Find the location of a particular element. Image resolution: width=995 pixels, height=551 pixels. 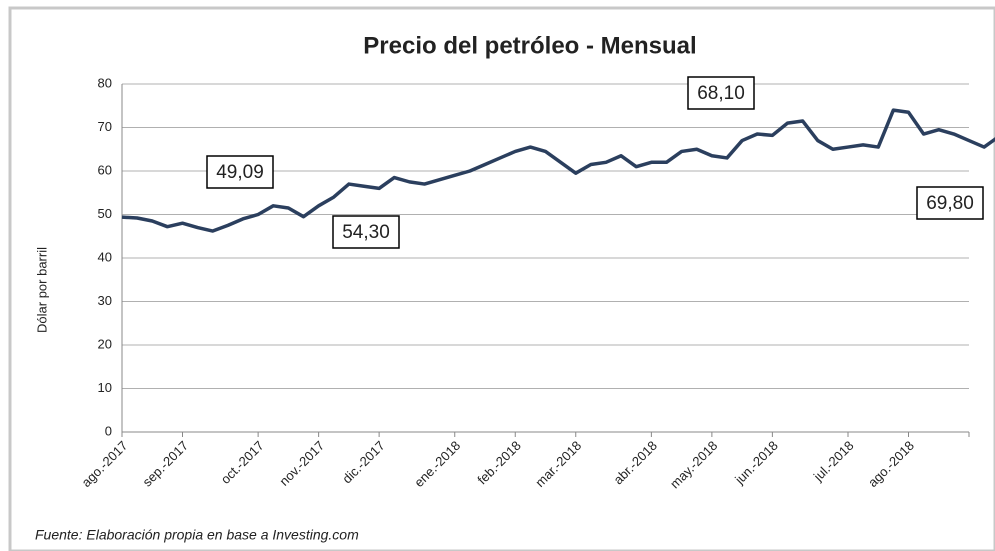

annotation: 54,30 is located at coordinates (366, 232).